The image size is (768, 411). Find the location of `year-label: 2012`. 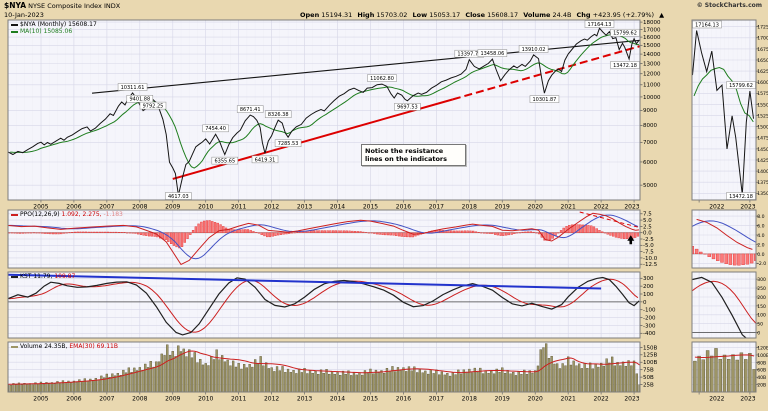

year-label: 2012 is located at coordinates (271, 207).